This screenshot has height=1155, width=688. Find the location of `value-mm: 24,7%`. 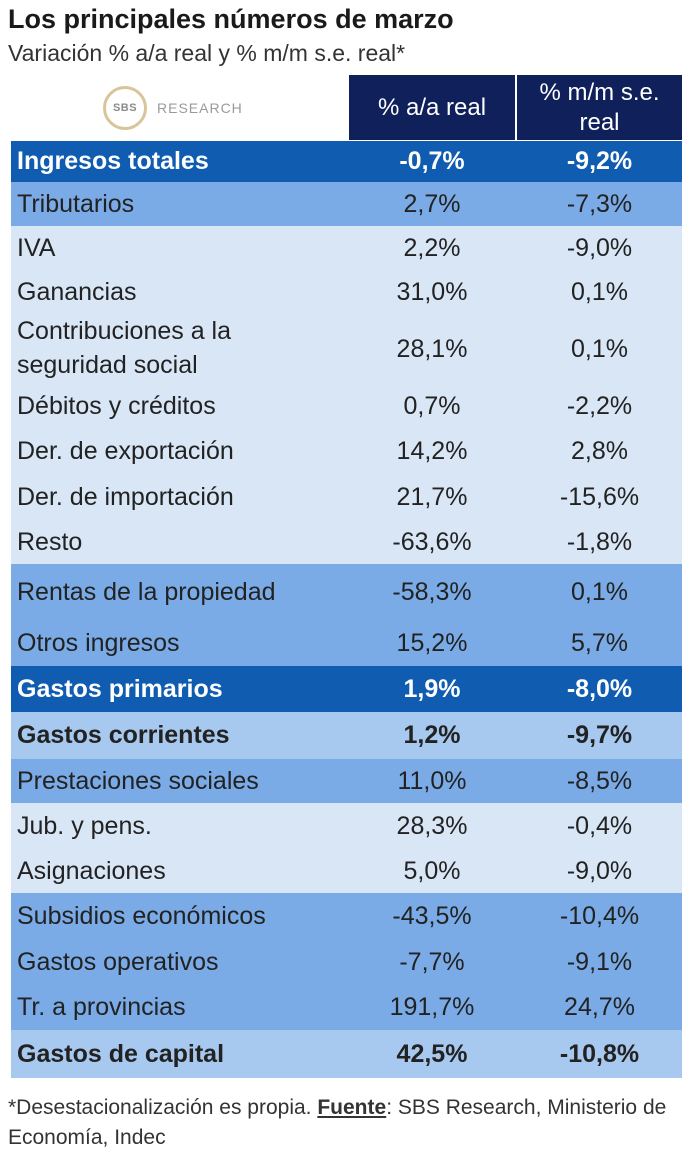

value-mm: 24,7% is located at coordinates (599, 1007).